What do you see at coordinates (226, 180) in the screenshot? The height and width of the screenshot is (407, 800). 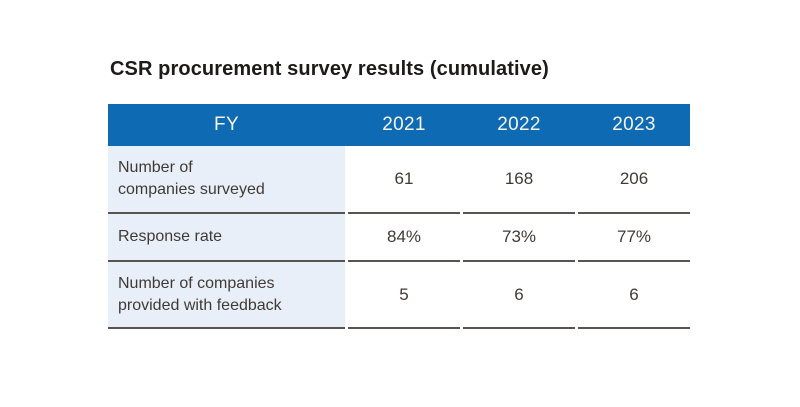 I see `row-label: Number of companies surveyed` at bounding box center [226, 180].